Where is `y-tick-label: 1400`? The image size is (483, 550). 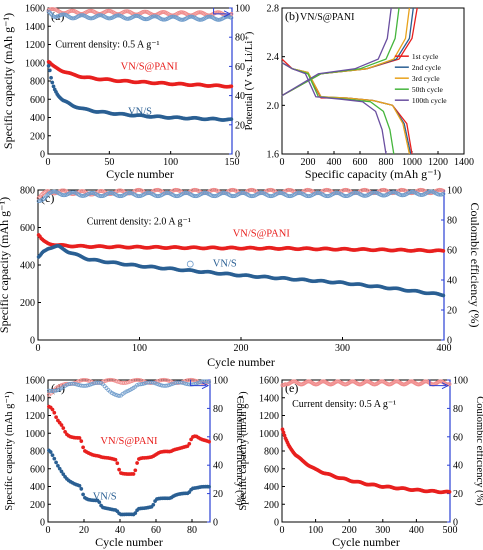
y-tick-label: 1400 is located at coordinates (35, 398).